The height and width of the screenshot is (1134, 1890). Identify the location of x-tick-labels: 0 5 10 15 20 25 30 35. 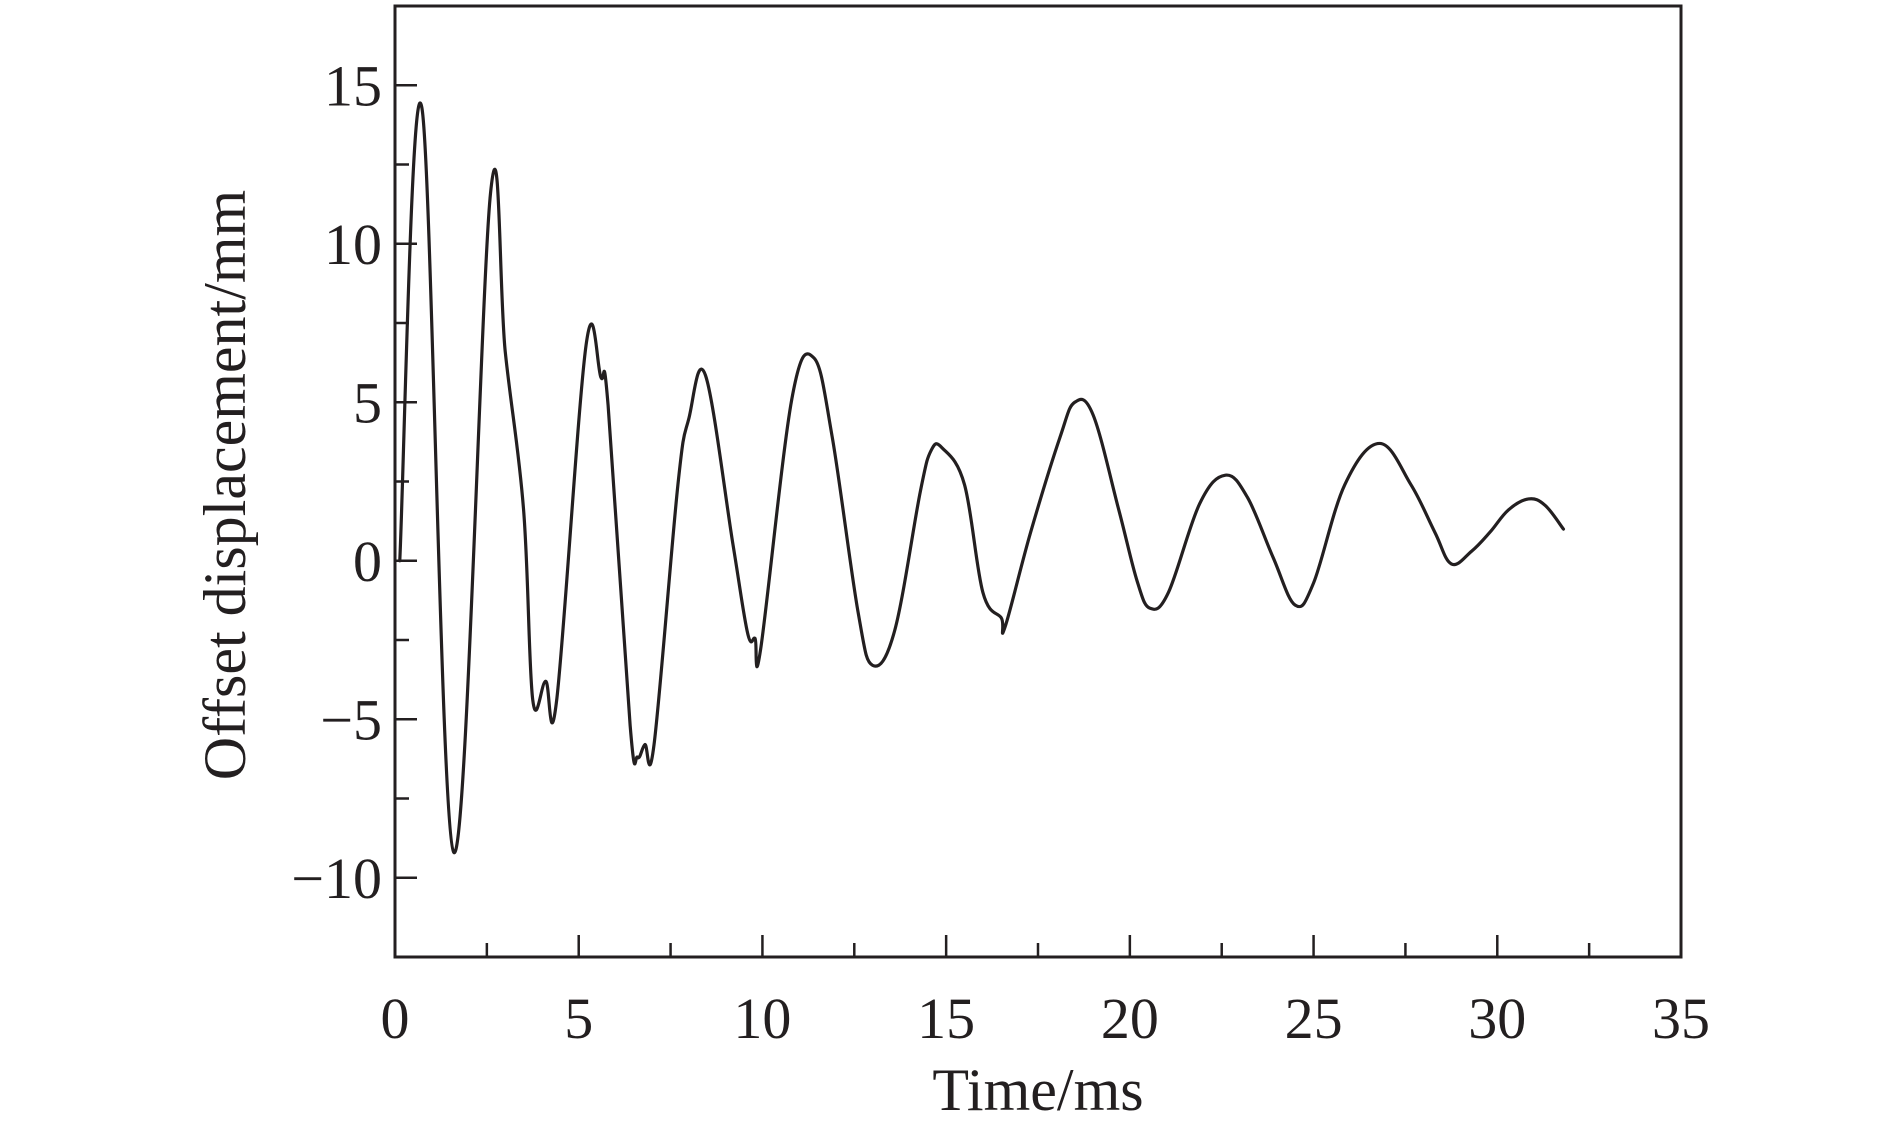
(1046, 1018).